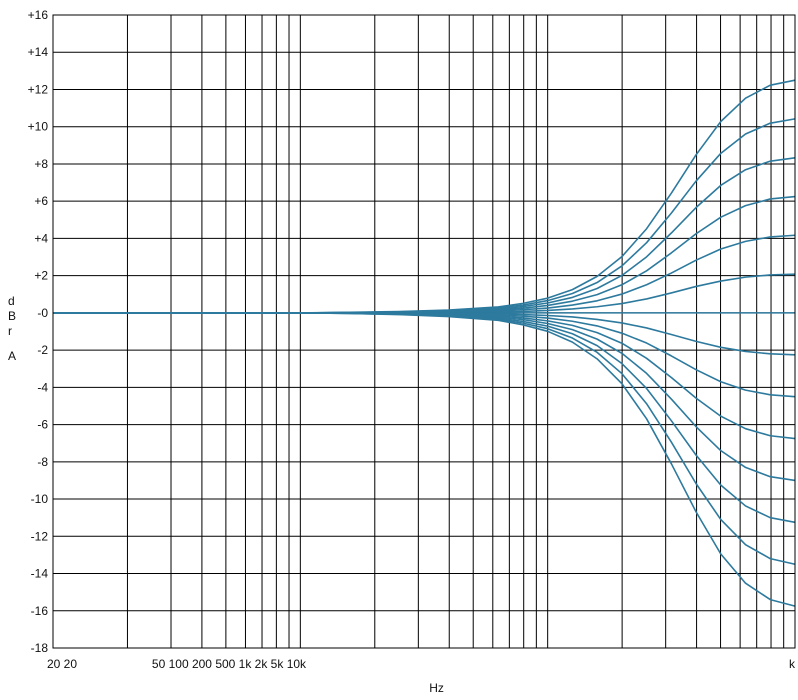 The width and height of the screenshot is (798, 700). I want to click on y-tick-label: +14, so click(38, 52).